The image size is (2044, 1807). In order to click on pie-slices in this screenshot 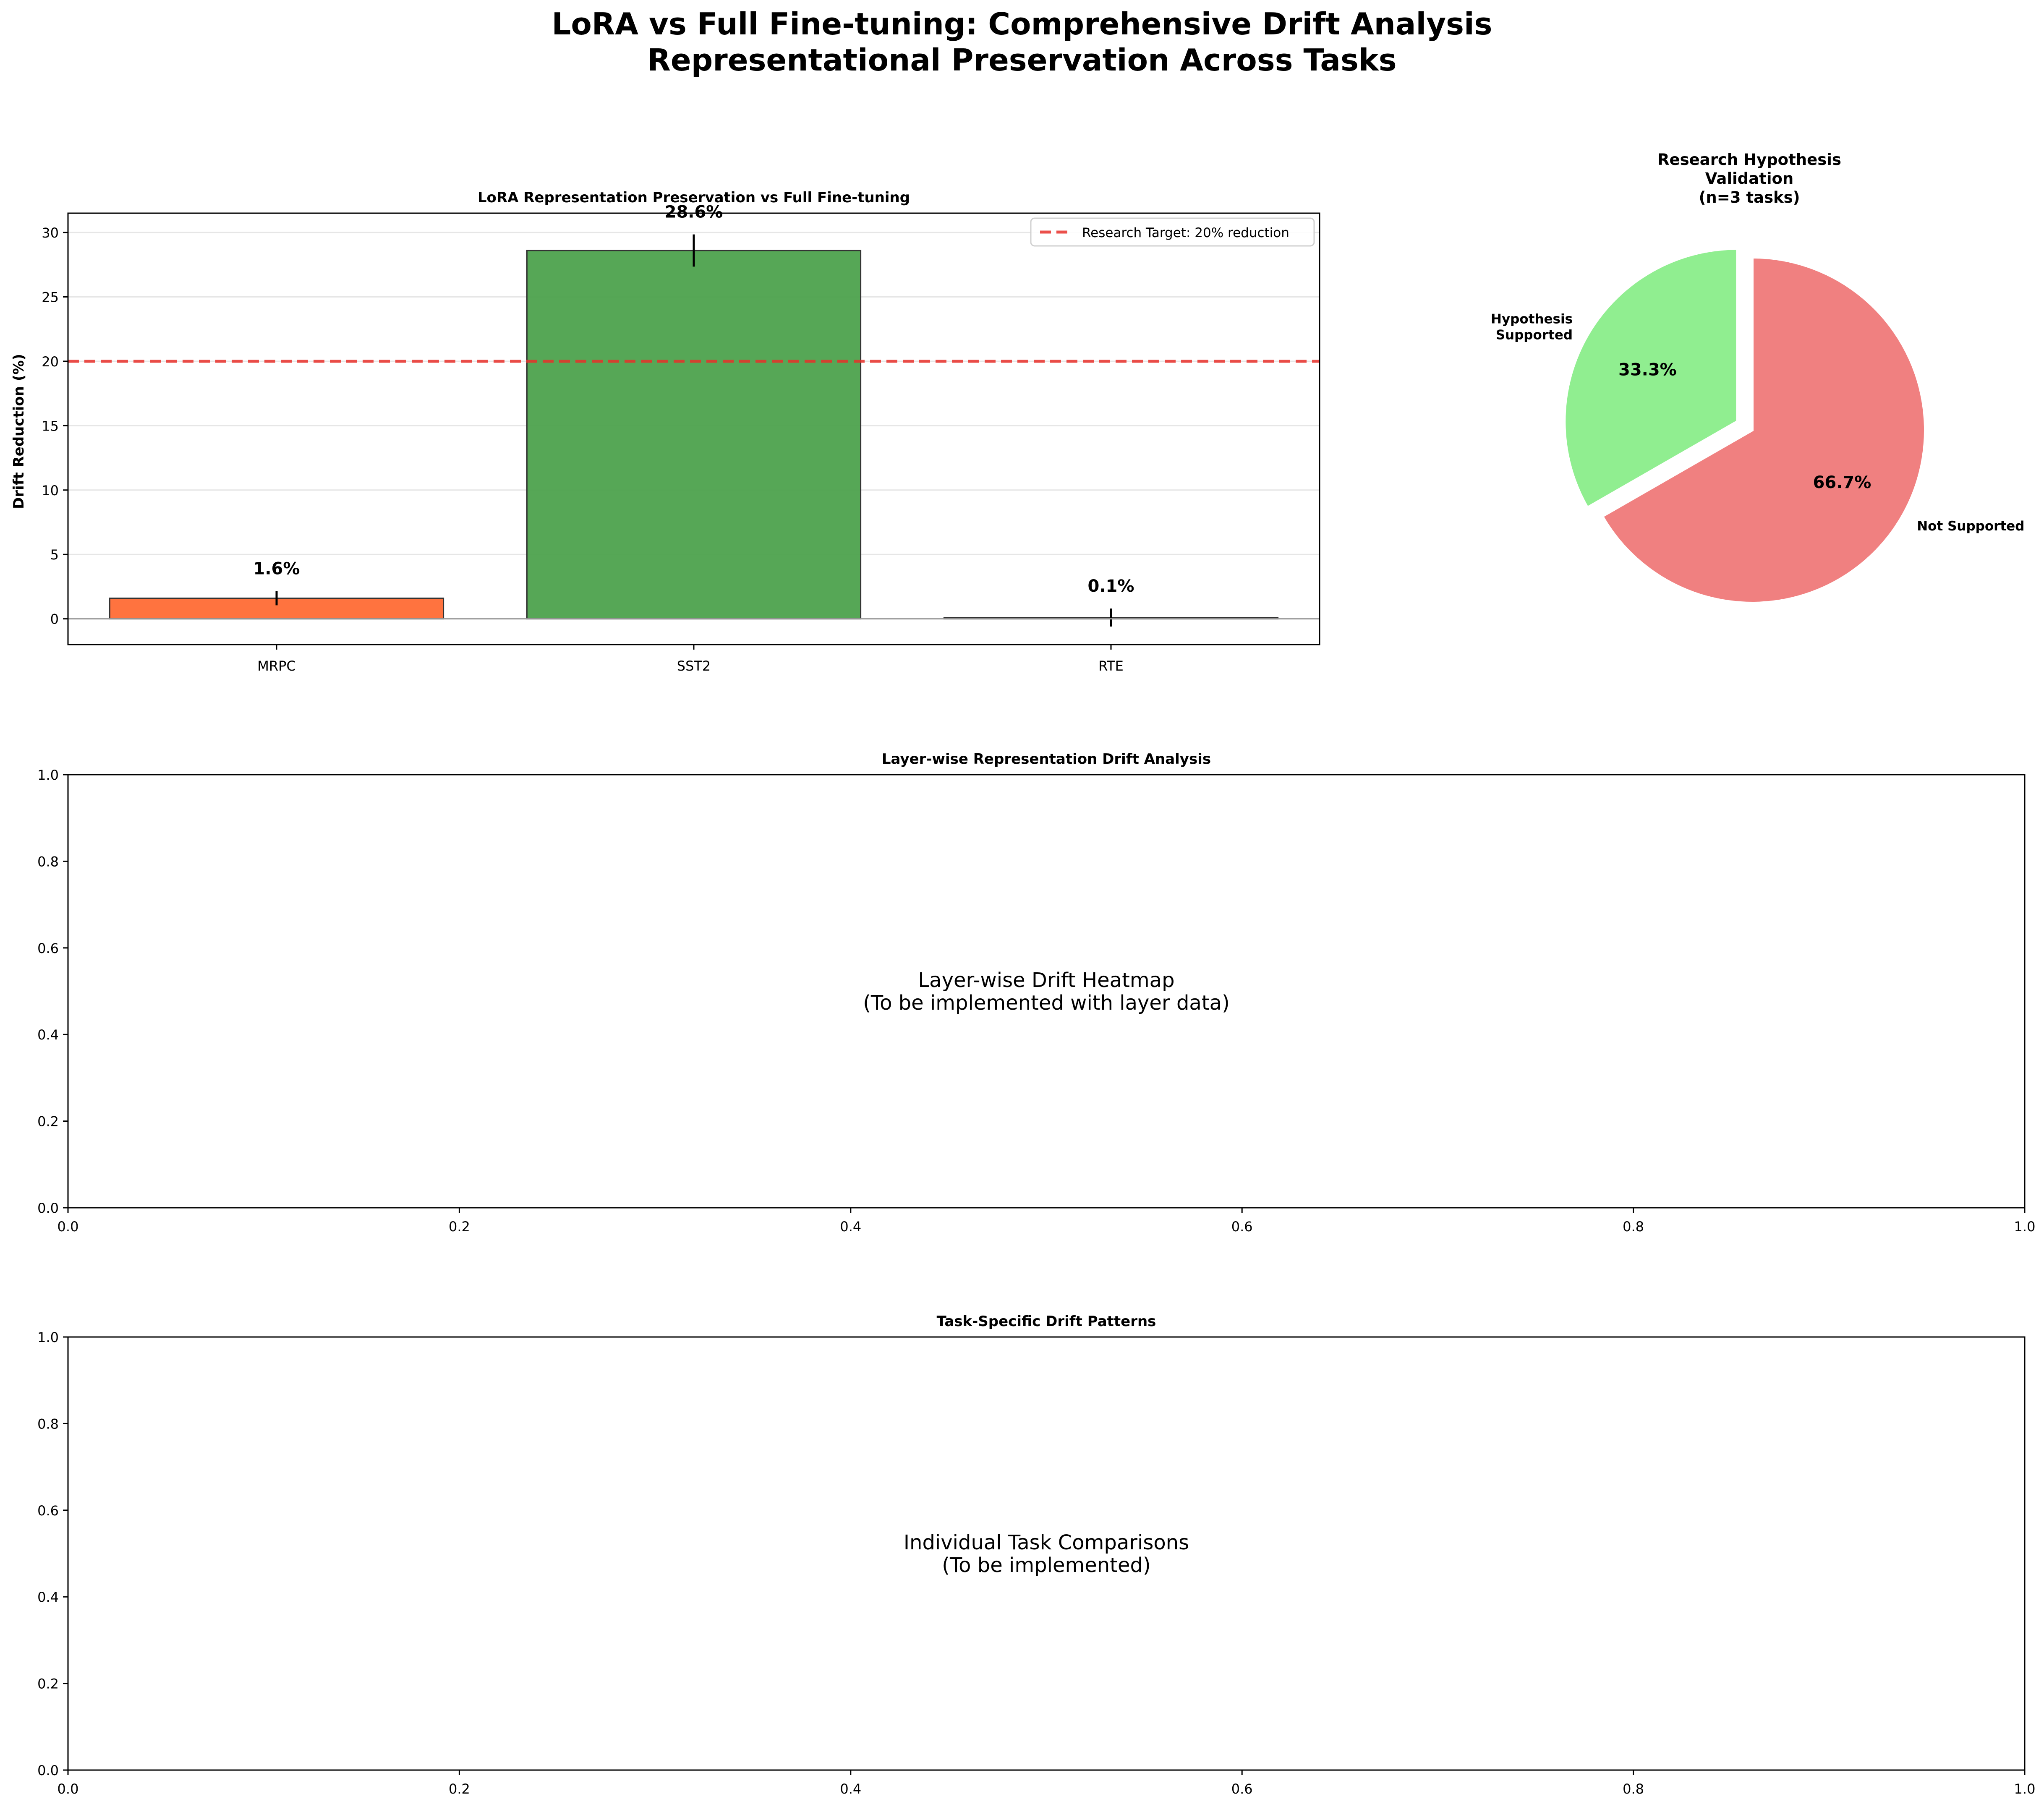, I will do `click(1744, 425)`.